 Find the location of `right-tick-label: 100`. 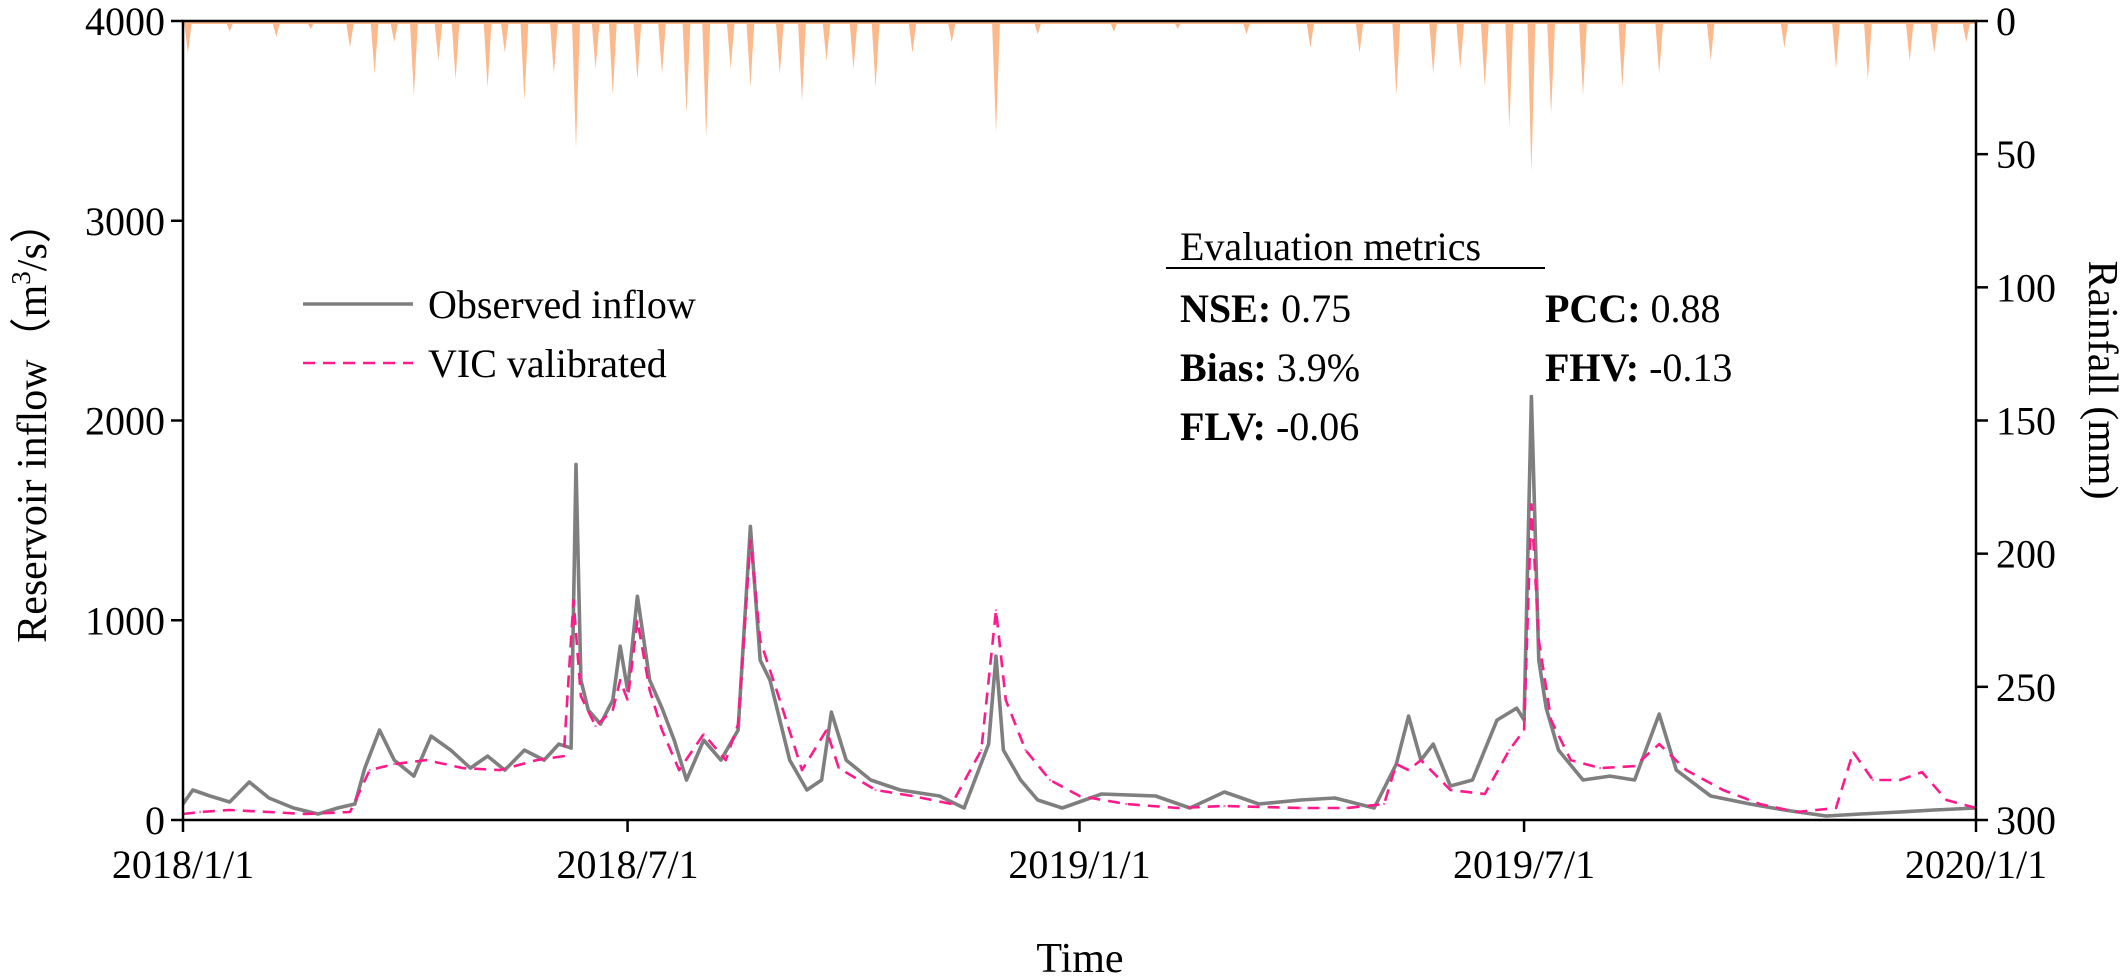

right-tick-label: 100 is located at coordinates (2026, 287).